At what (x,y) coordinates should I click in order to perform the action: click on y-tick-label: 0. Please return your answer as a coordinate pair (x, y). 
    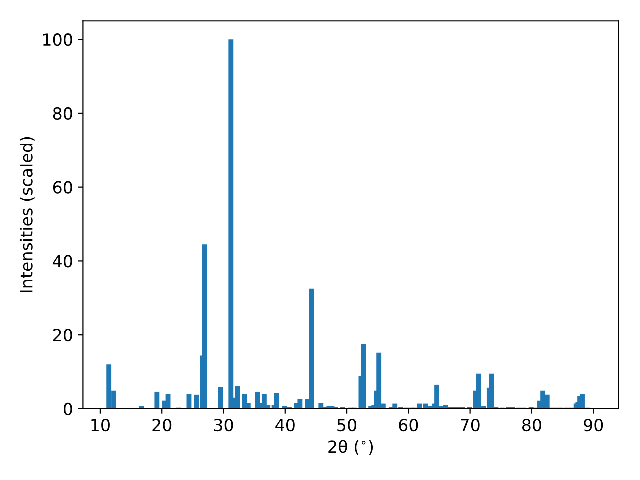
    Looking at the image, I should click on (68, 409).